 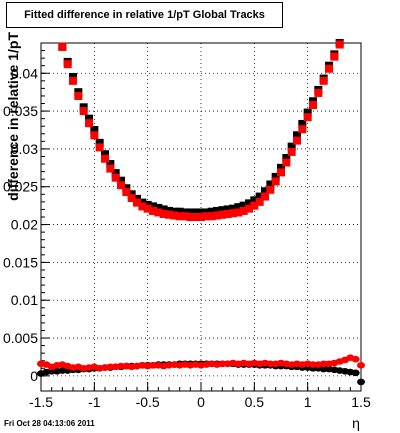 What do you see at coordinates (24, 225) in the screenshot?
I see `y-tick-label: 0.02` at bounding box center [24, 225].